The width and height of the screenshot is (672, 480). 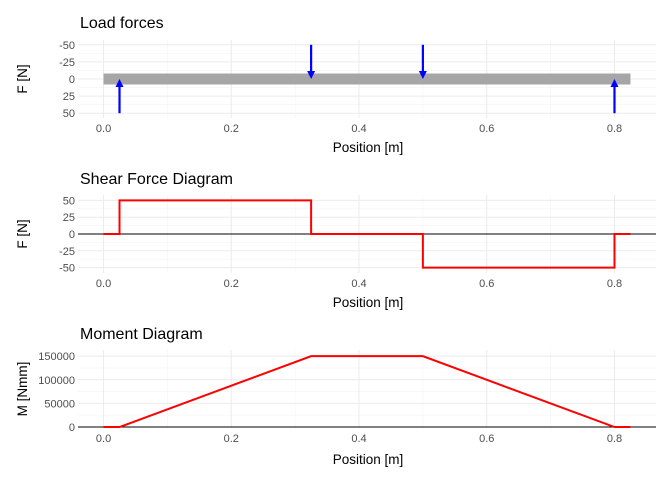 I want to click on moment-marks, so click(x=367, y=392).